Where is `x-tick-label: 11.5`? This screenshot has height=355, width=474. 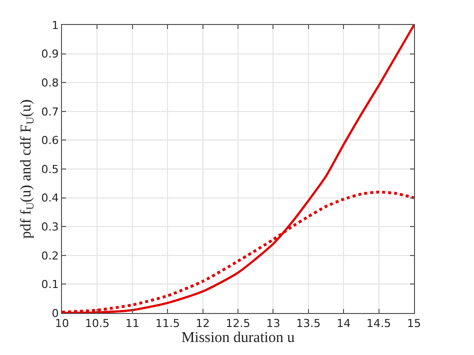
x-tick-label: 11.5 is located at coordinates (167, 323).